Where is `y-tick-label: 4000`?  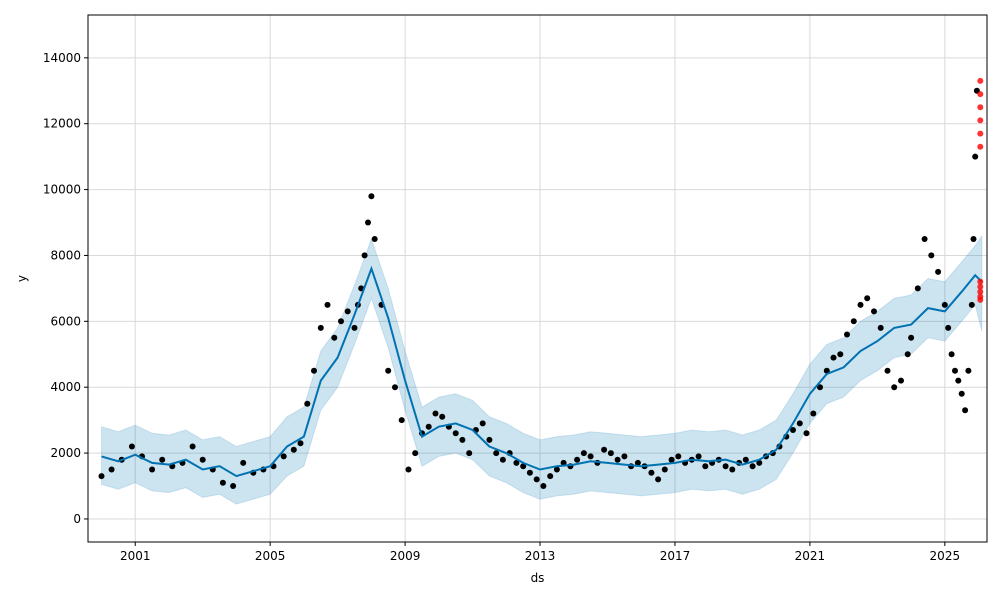
y-tick-label: 4000 is located at coordinates (65, 387).